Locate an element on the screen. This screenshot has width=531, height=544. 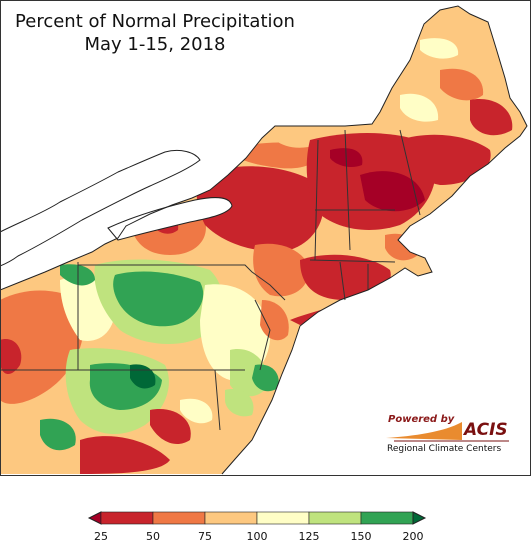
color-legend: 25 50 75 100 125 150 200 is located at coordinates (265, 526).